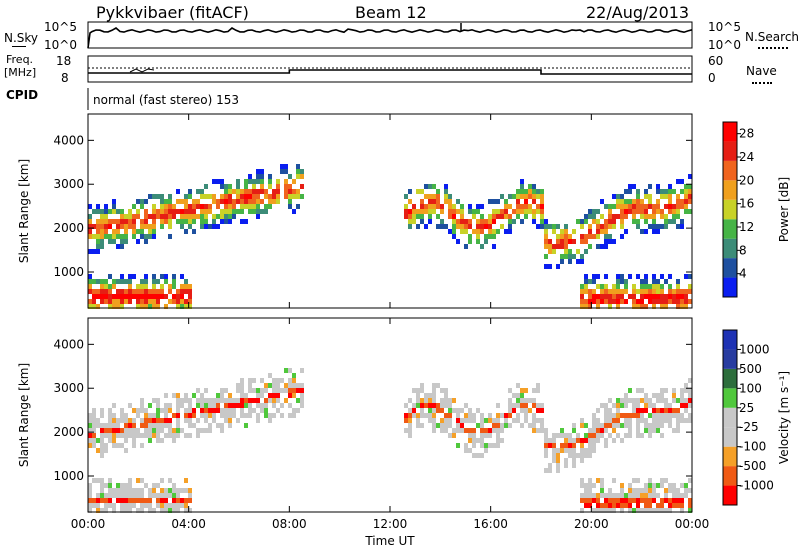 The height and width of the screenshot is (554, 800). Describe the element at coordinates (390, 524) in the screenshot. I see `xtick-label: 12:00` at that location.